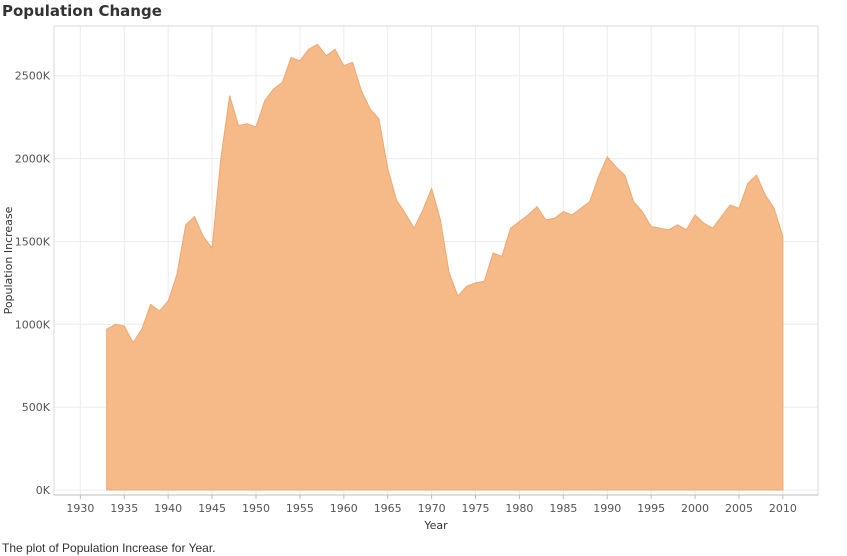 Image resolution: width=847 pixels, height=556 pixels. I want to click on x-axis-title: Year, so click(435, 525).